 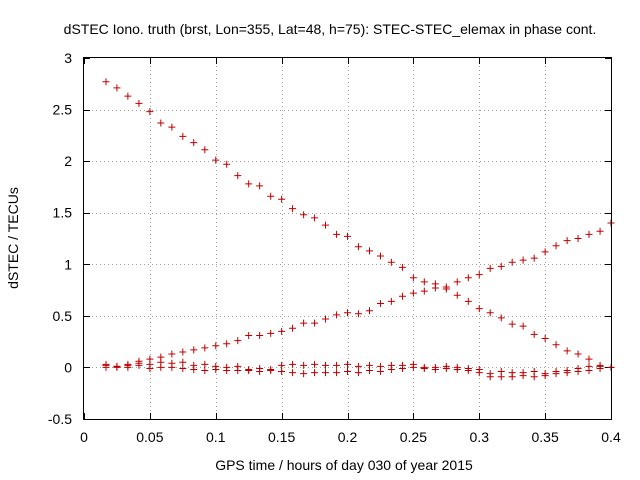 What do you see at coordinates (13, 238) in the screenshot?
I see `y-axis-title: dSTEC / TECUs` at bounding box center [13, 238].